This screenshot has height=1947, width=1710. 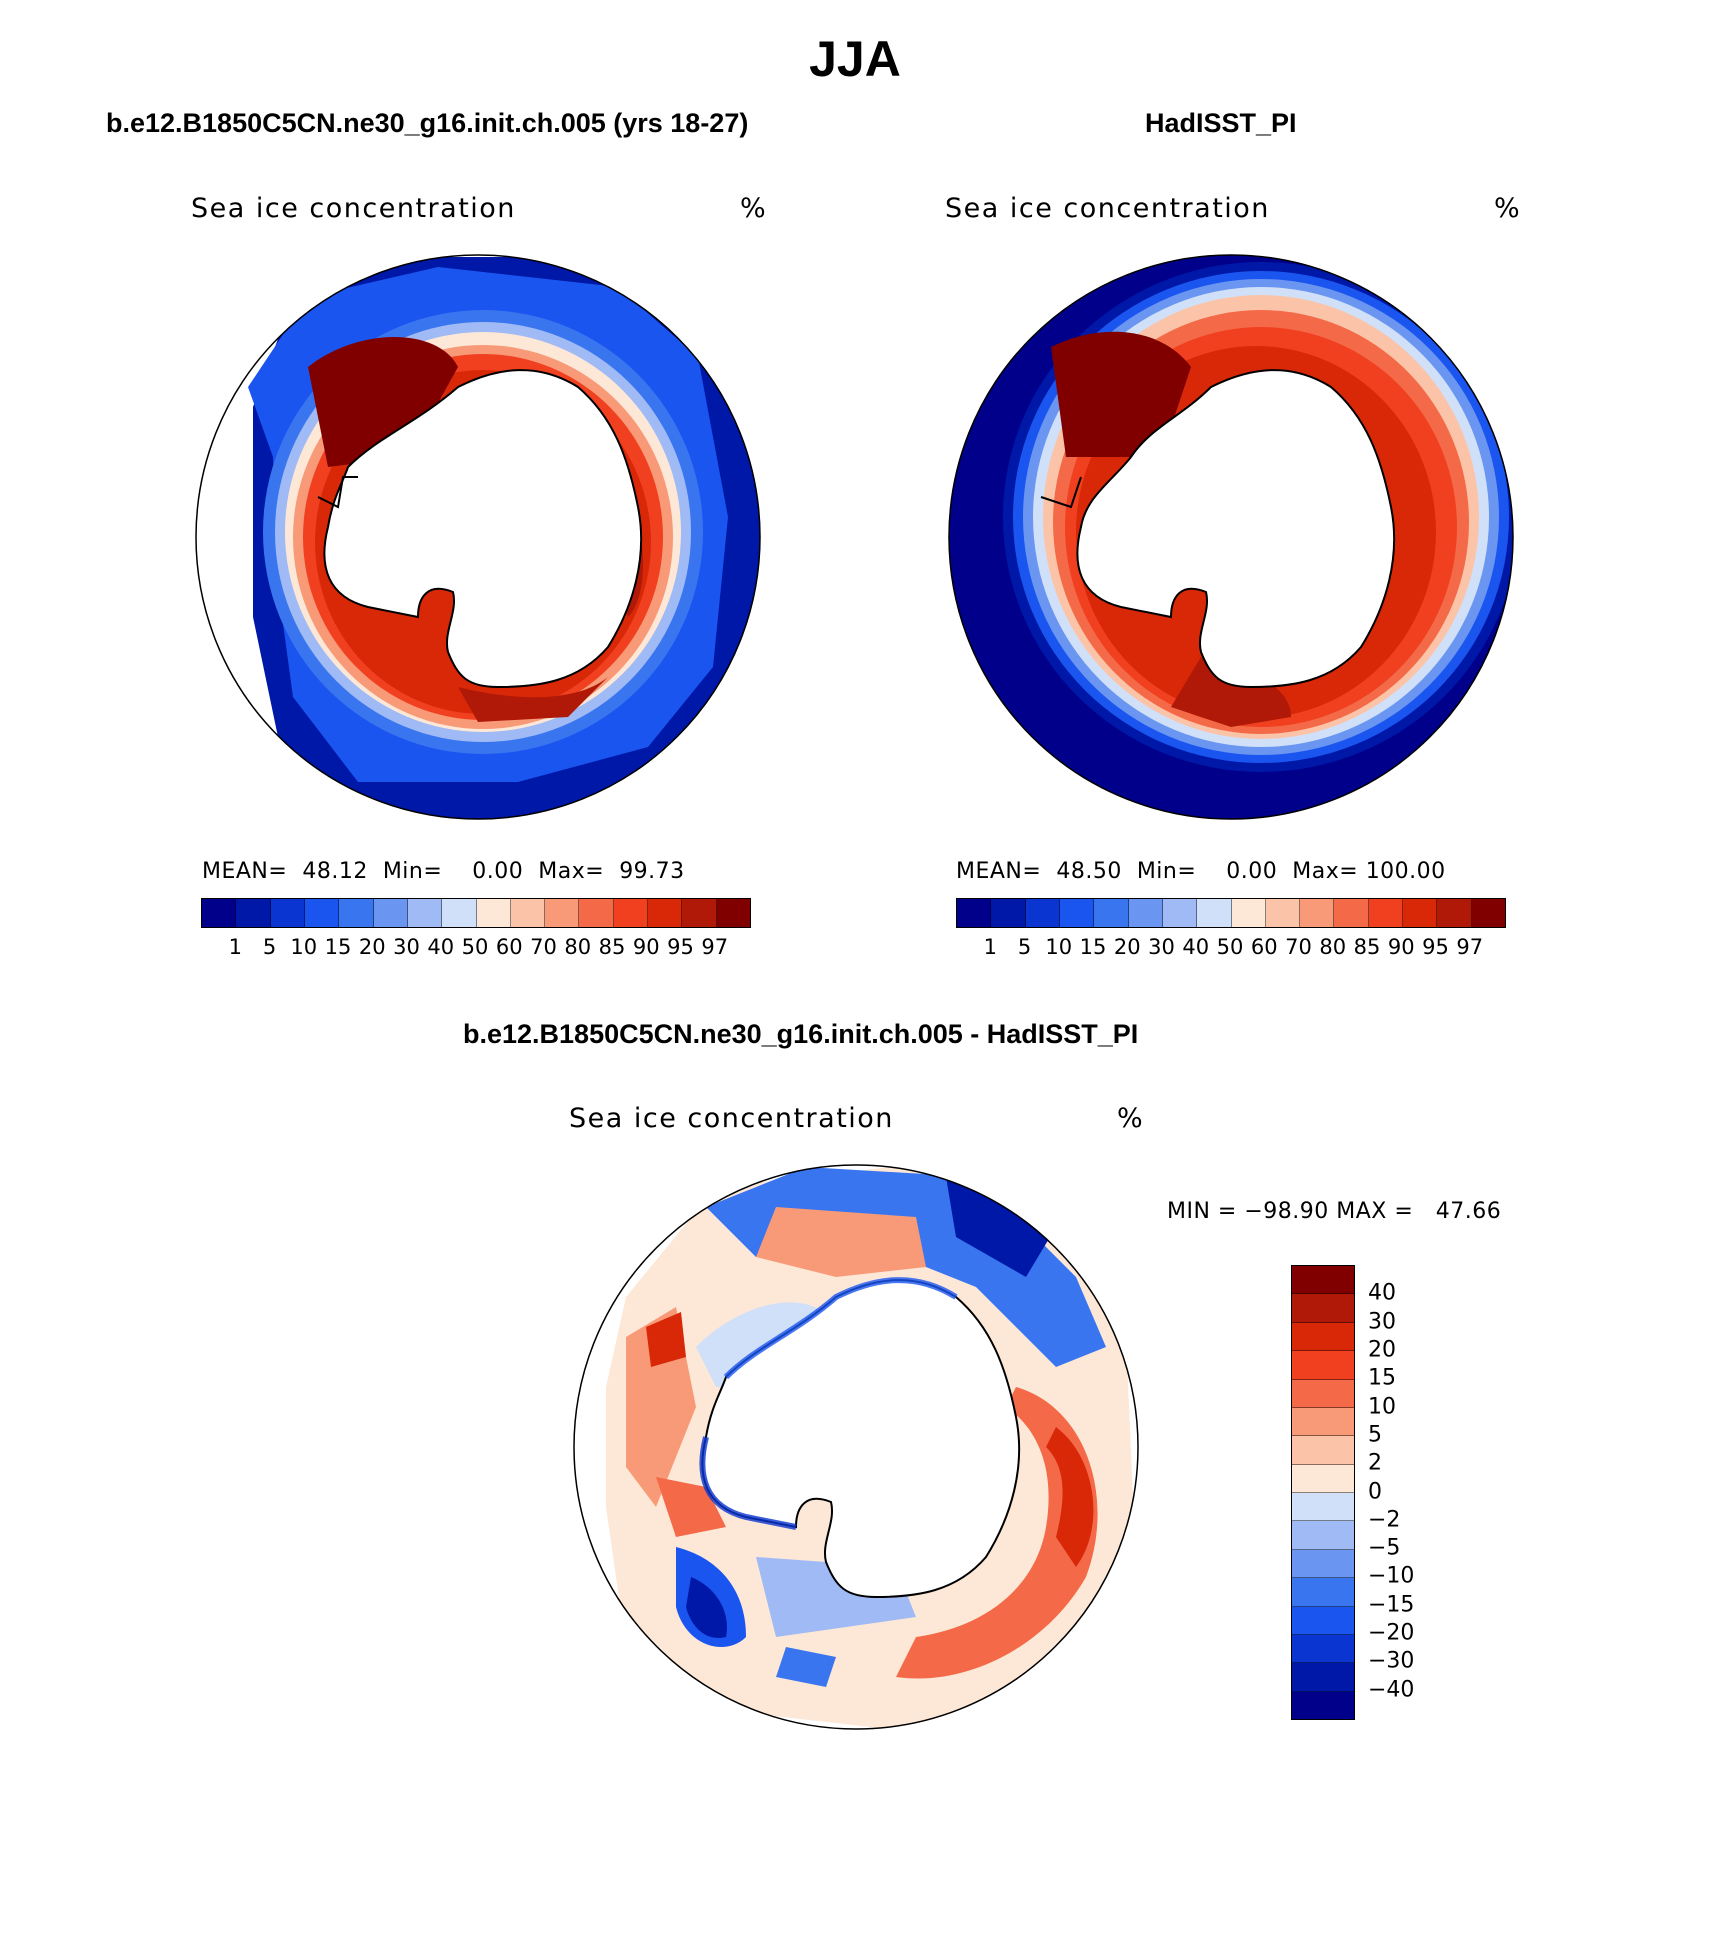 I want to click on panel-1-variable-label: Sea ice concentration, so click(x=353, y=208).